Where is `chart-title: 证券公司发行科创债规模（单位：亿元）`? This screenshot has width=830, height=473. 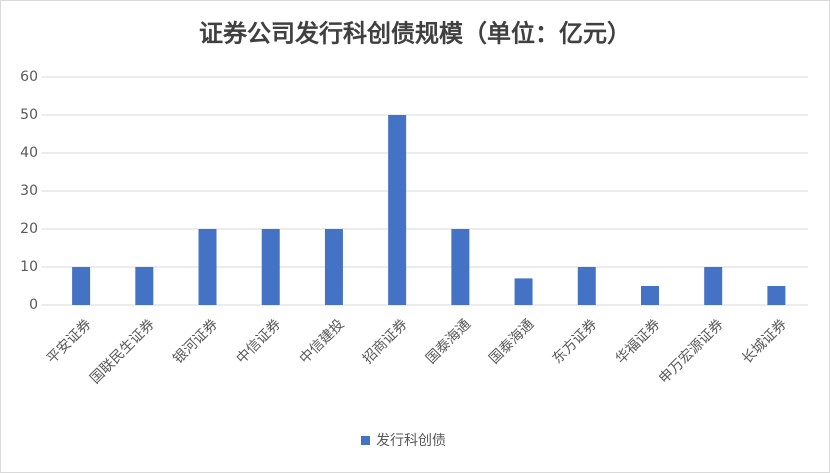
chart-title: 证券公司发行科创债规模（单位：亿元） is located at coordinates (415, 33).